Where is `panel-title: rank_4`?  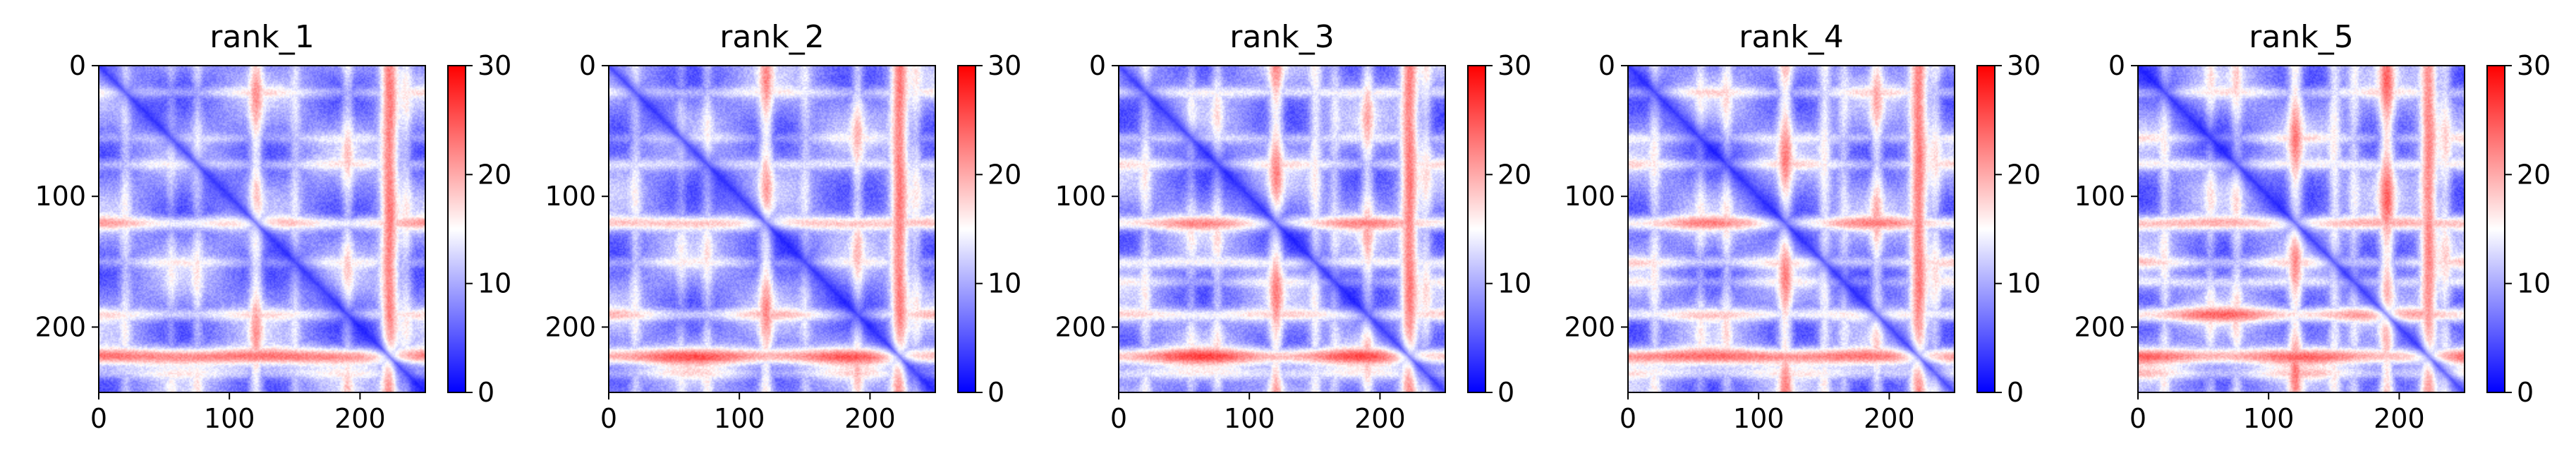
panel-title: rank_4 is located at coordinates (1791, 37).